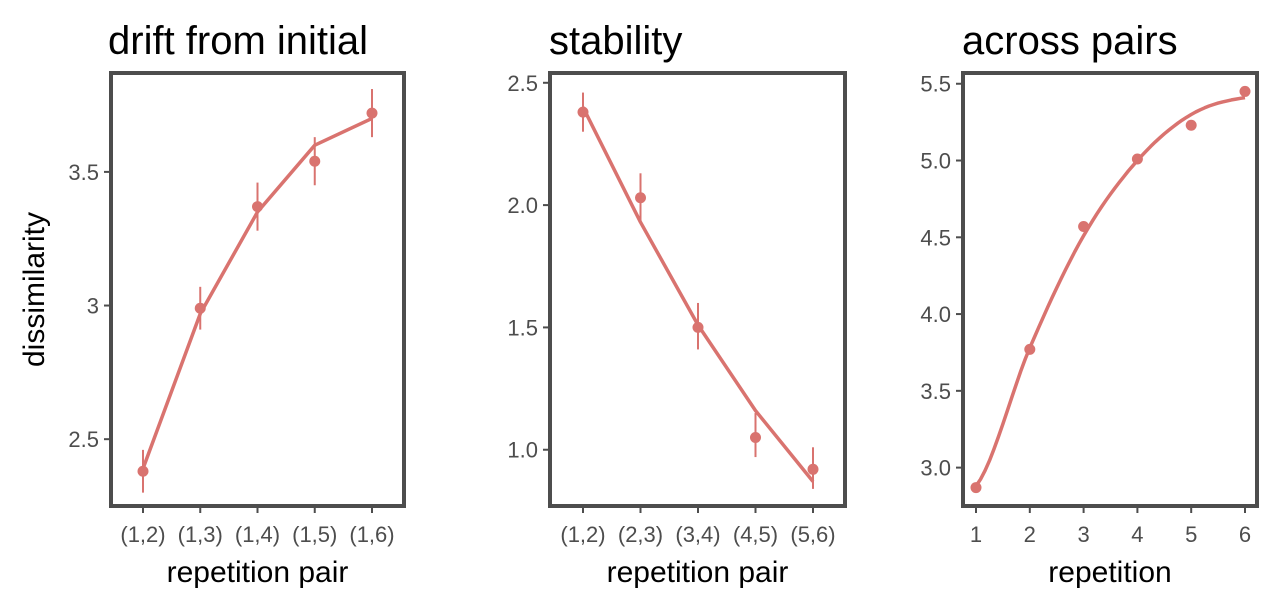 This screenshot has width=1280, height=605. I want to click on x-tick-label: (2,3), so click(640, 534).